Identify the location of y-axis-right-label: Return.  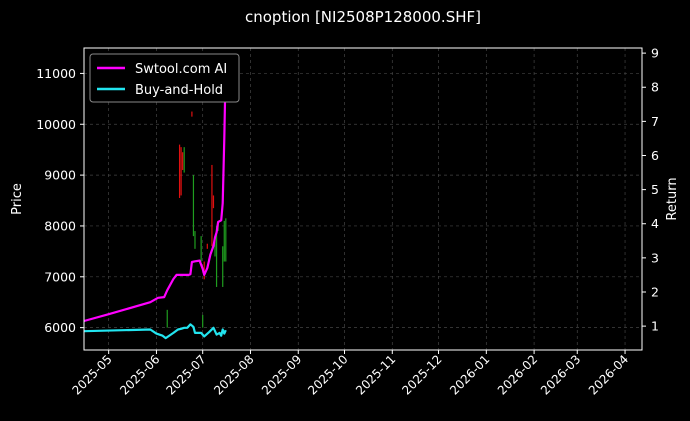
(672, 198).